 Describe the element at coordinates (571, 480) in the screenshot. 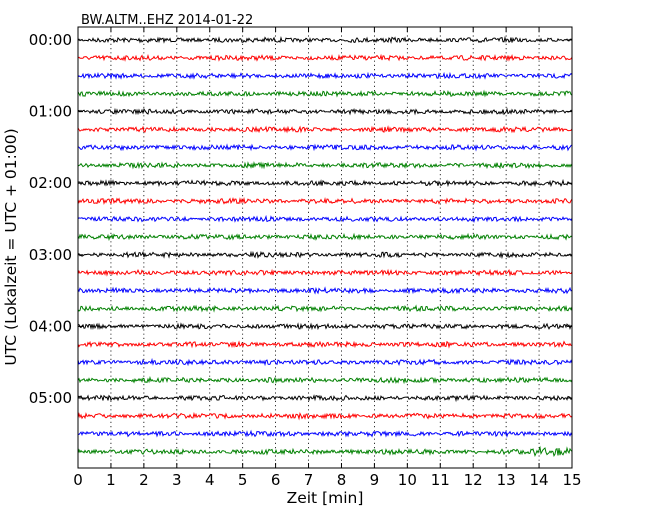

I see `x-tick-label: 15` at that location.